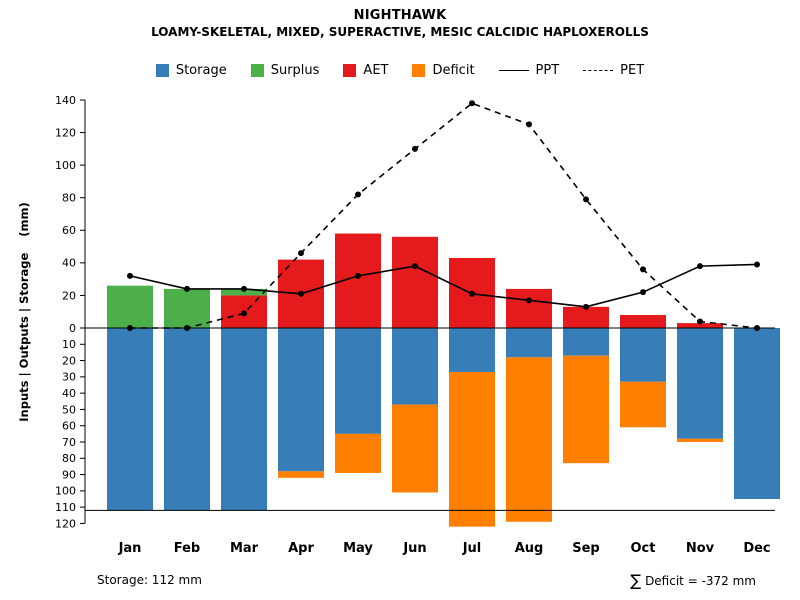 Image resolution: width=800 pixels, height=600 pixels. What do you see at coordinates (244, 548) in the screenshot?
I see `month-label-Mar: Mar` at bounding box center [244, 548].